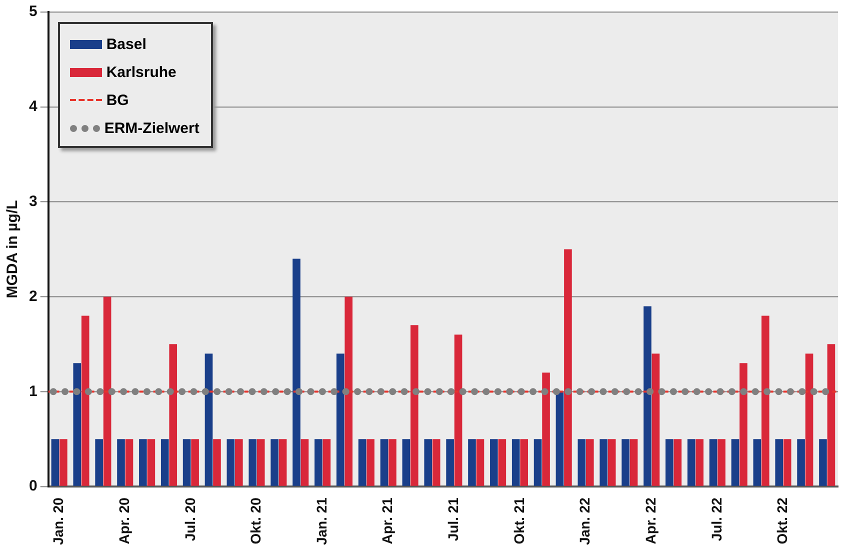  I want to click on y-tick-label: 2, so click(33, 296).